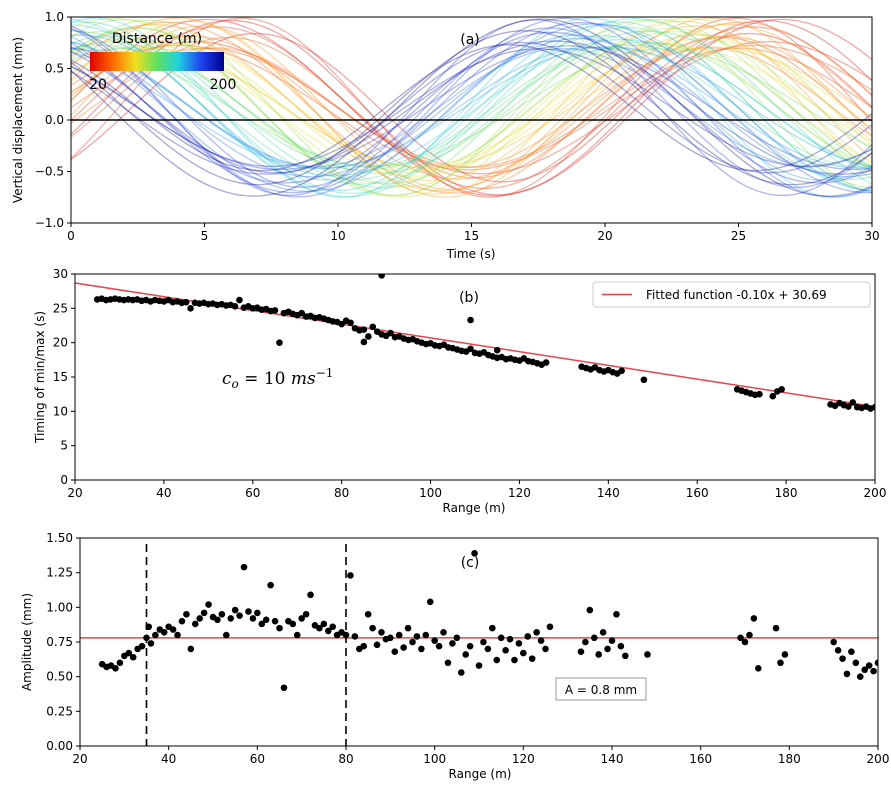  What do you see at coordinates (40, 377) in the screenshot?
I see `b-y-axis-title: Timing of min/max (s)` at bounding box center [40, 377].